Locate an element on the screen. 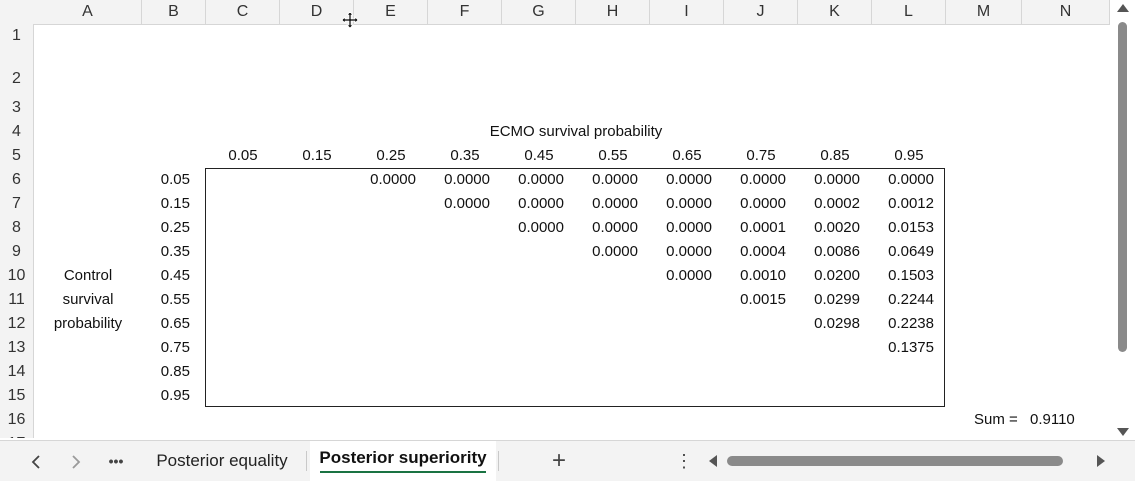 The height and width of the screenshot is (481, 1135). row-header-10: 10 is located at coordinates (16, 275).